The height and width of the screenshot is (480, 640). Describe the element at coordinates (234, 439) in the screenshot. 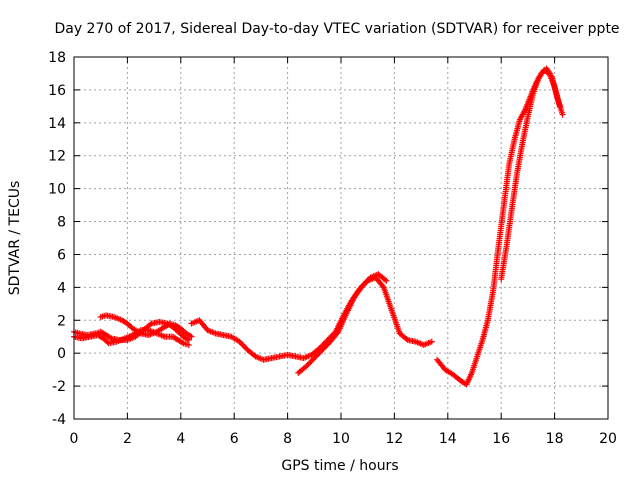

I see `x-tick-label: 6` at that location.